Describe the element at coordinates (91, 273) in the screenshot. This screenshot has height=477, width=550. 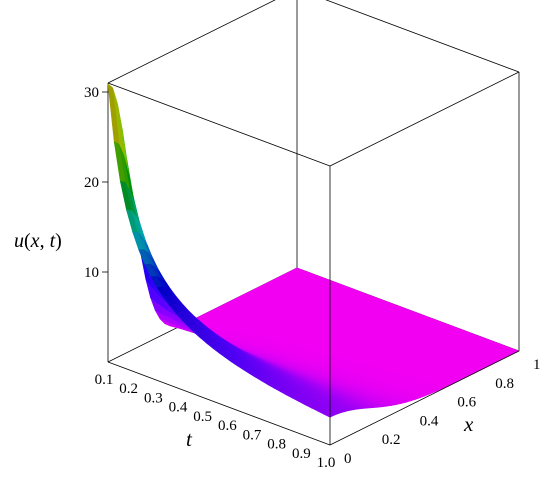
I see `z-tick-label: 10` at that location.